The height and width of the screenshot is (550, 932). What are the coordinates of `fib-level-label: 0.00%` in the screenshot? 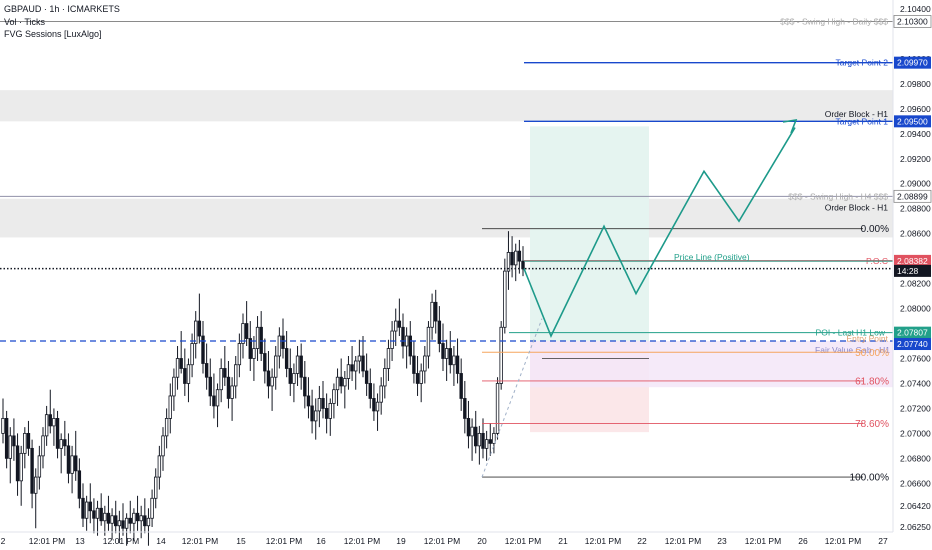 It's located at (875, 229).